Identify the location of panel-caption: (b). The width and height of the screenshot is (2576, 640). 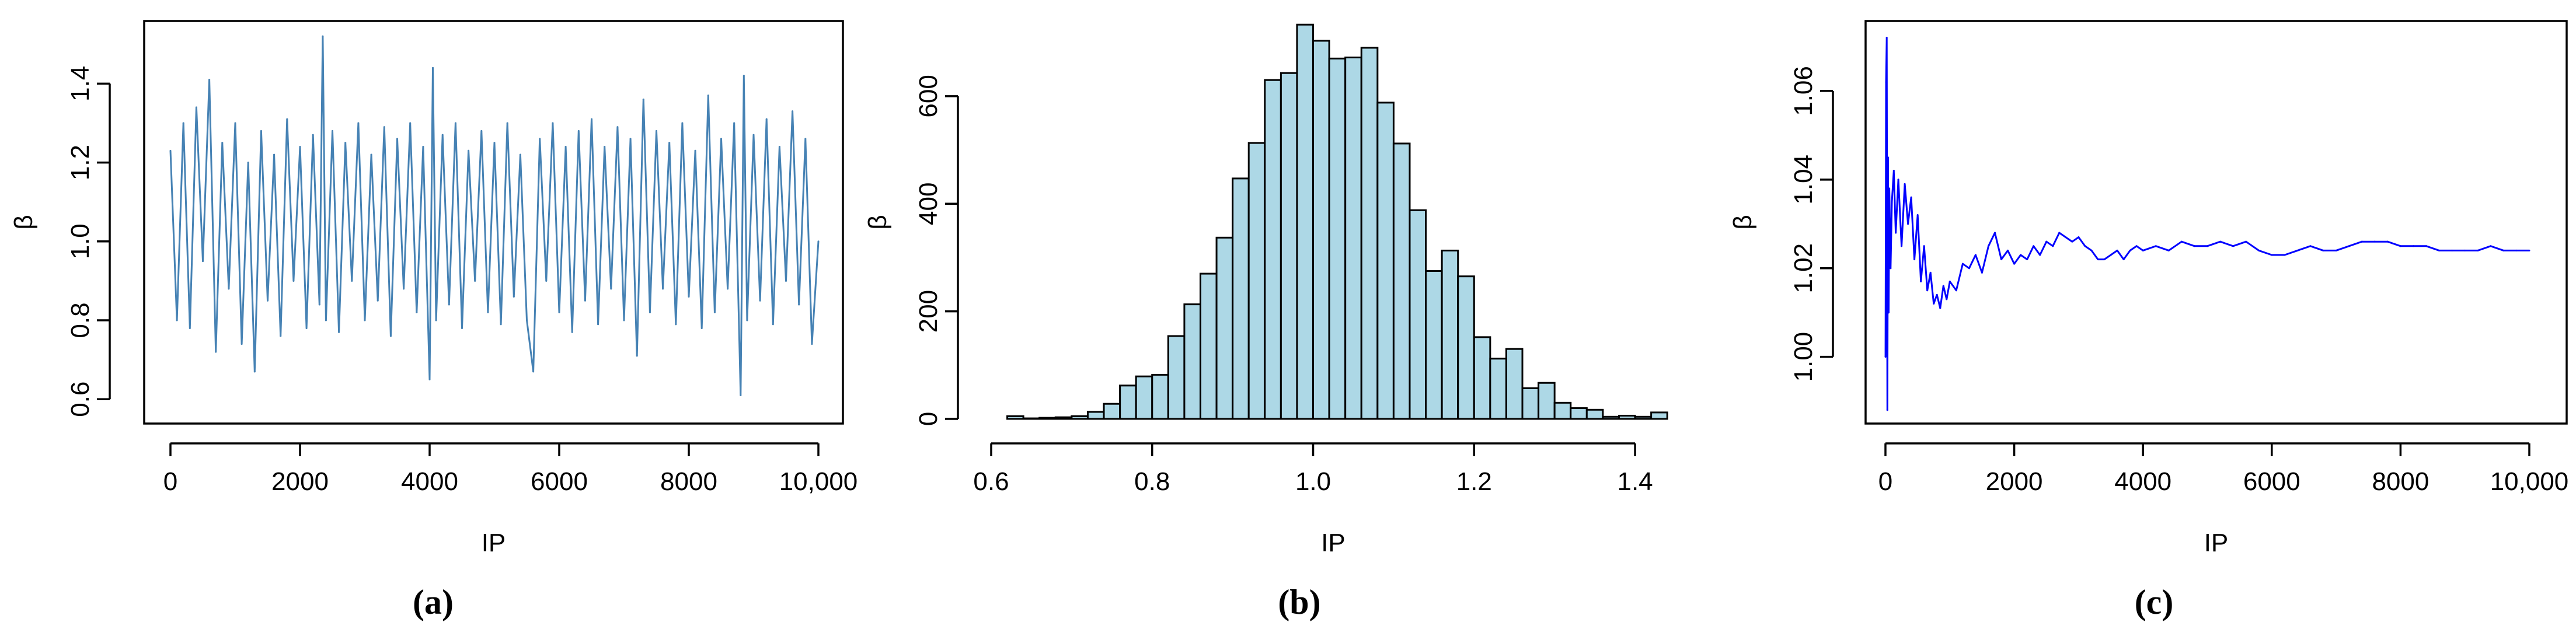
(1299, 602).